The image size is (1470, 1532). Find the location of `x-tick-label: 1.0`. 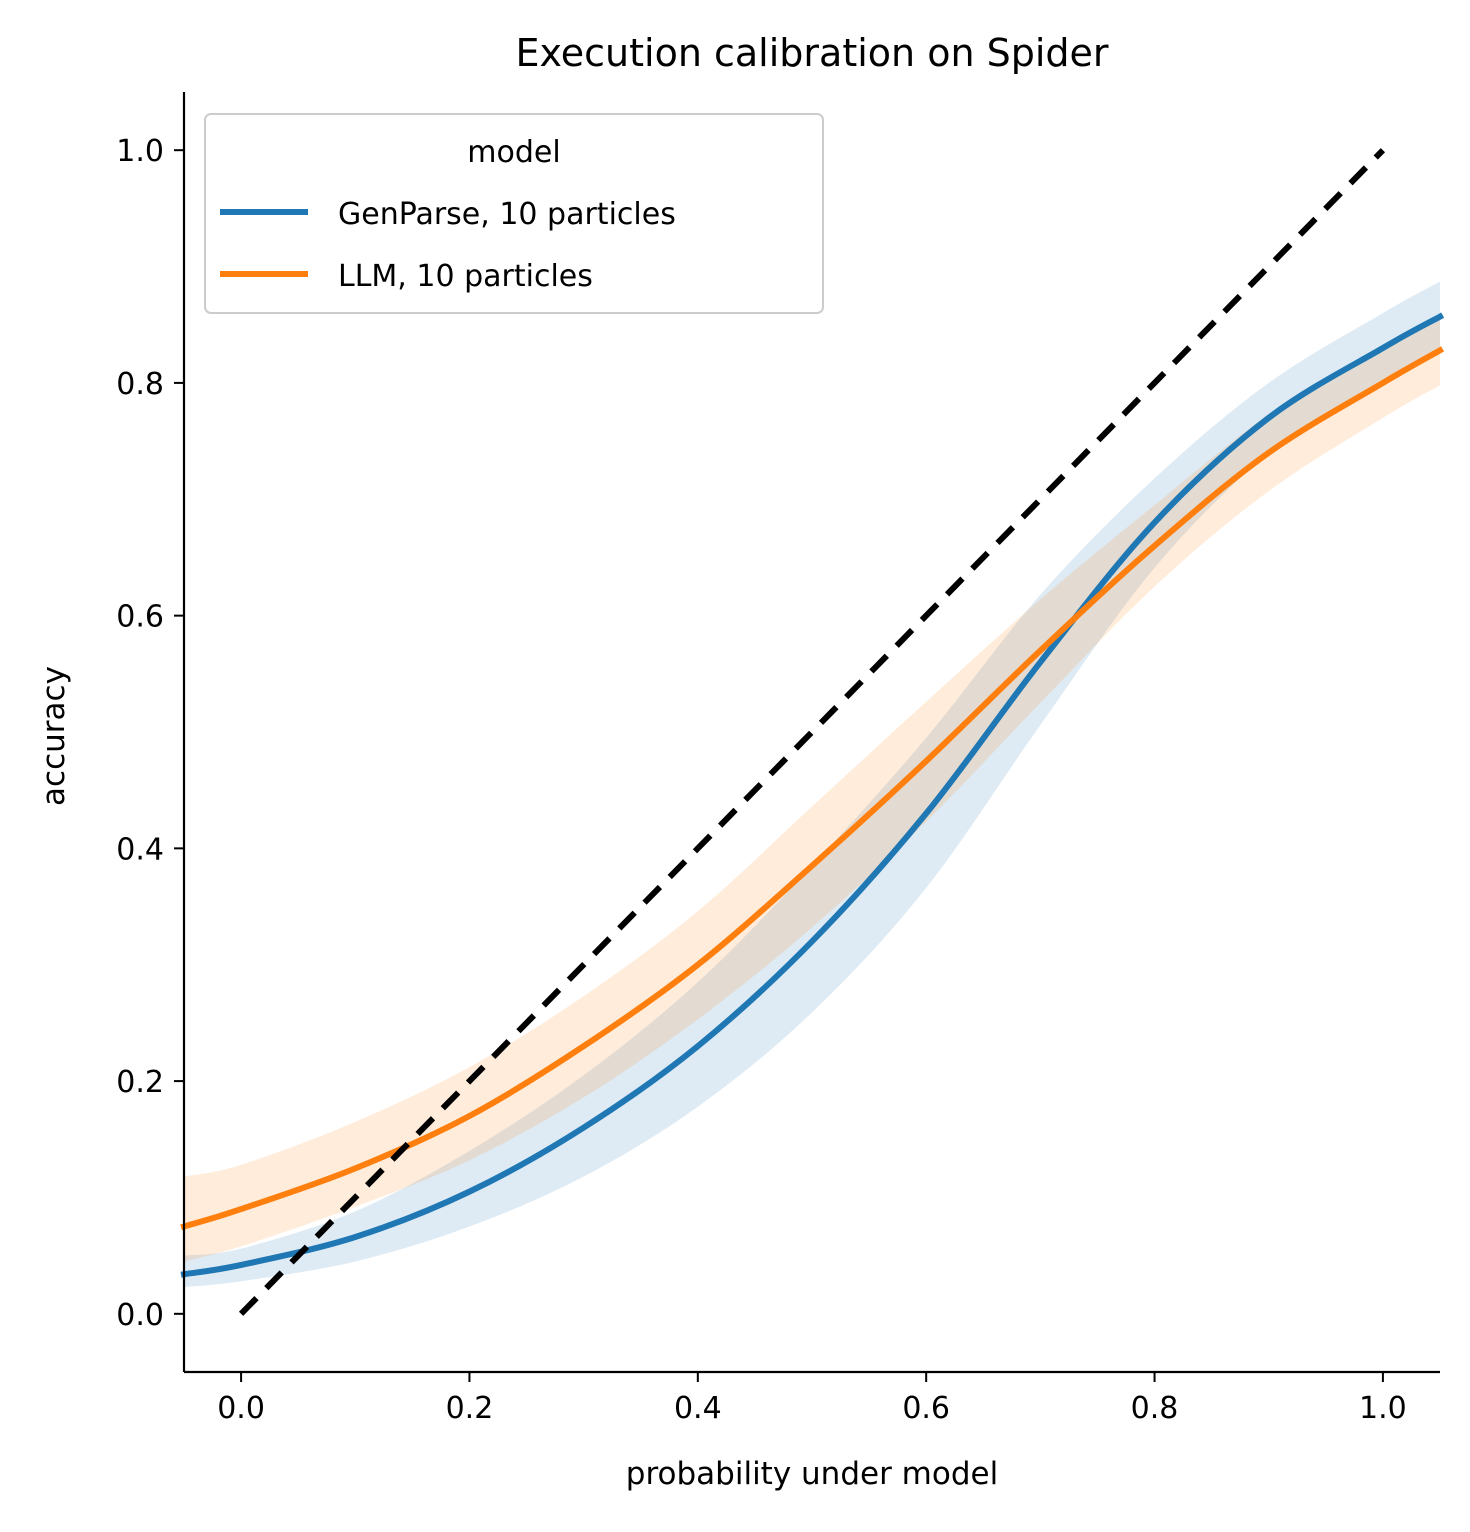

x-tick-label: 1.0 is located at coordinates (1383, 1408).